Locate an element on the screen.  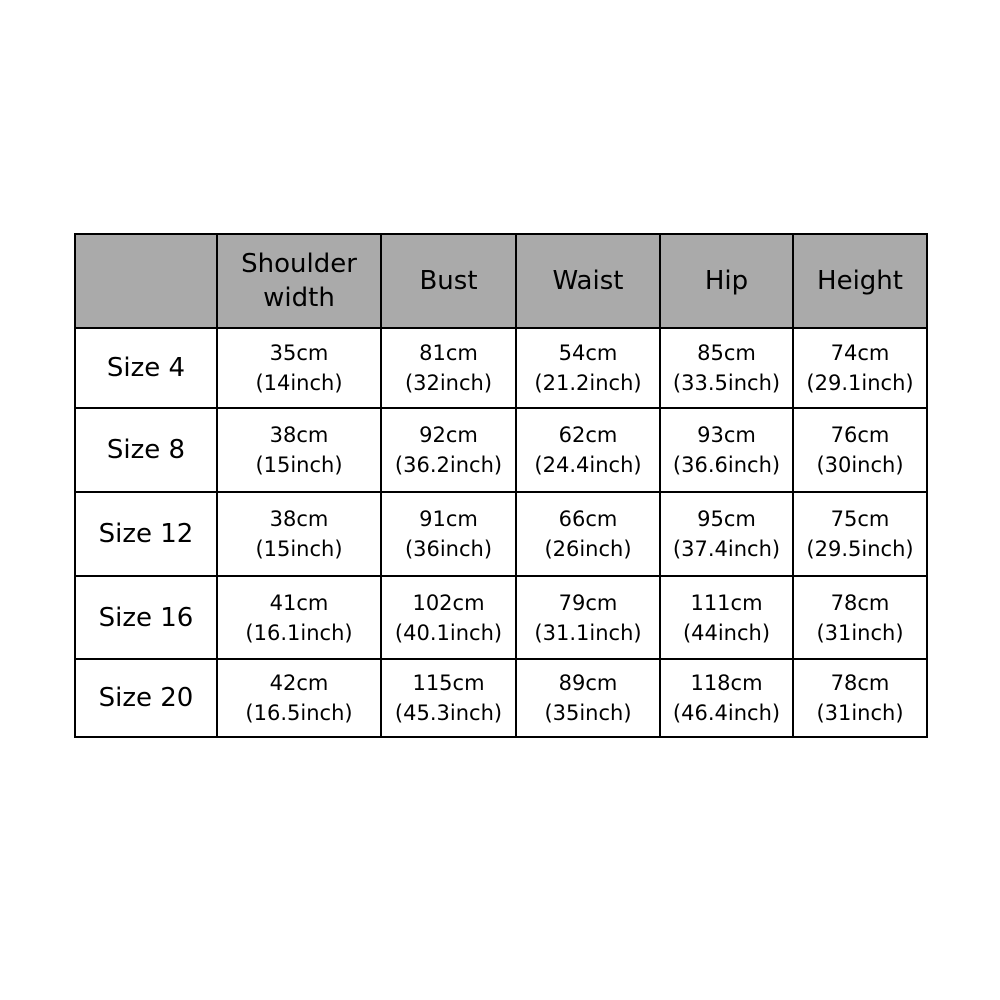
size-label: Size 4 is located at coordinates (146, 368).